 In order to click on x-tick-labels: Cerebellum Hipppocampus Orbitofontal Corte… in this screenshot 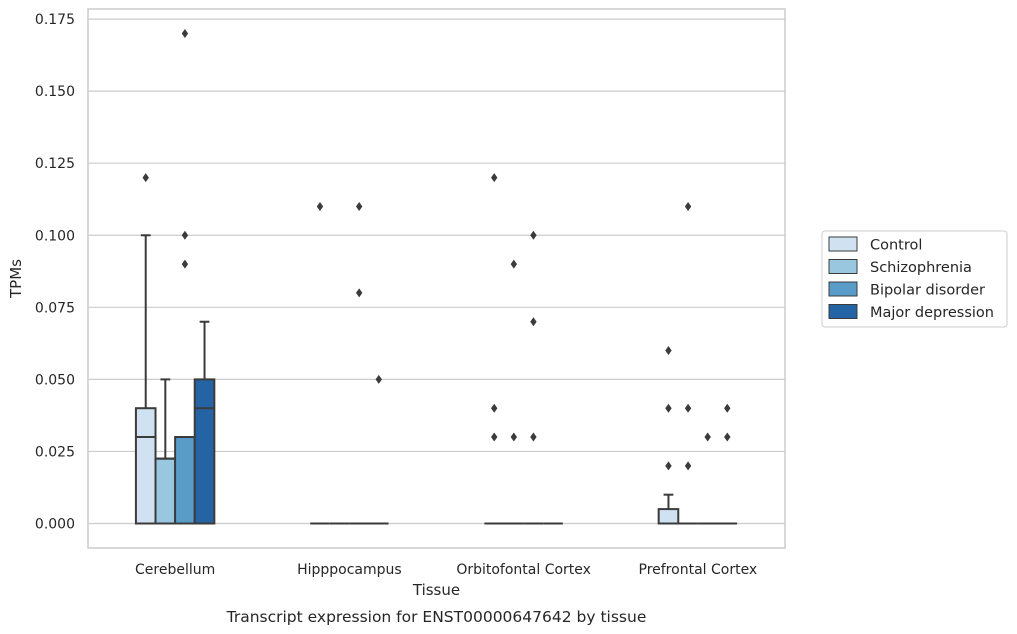, I will do `click(446, 570)`.